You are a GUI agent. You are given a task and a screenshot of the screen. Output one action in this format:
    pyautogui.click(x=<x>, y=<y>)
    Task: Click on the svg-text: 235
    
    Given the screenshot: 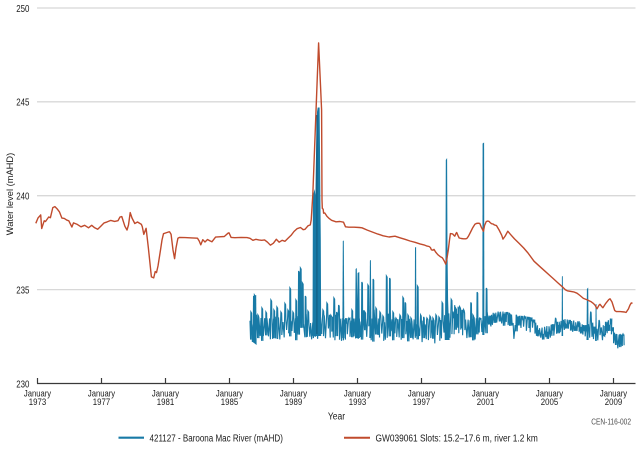 What is the action you would take?
    pyautogui.click(x=22, y=291)
    